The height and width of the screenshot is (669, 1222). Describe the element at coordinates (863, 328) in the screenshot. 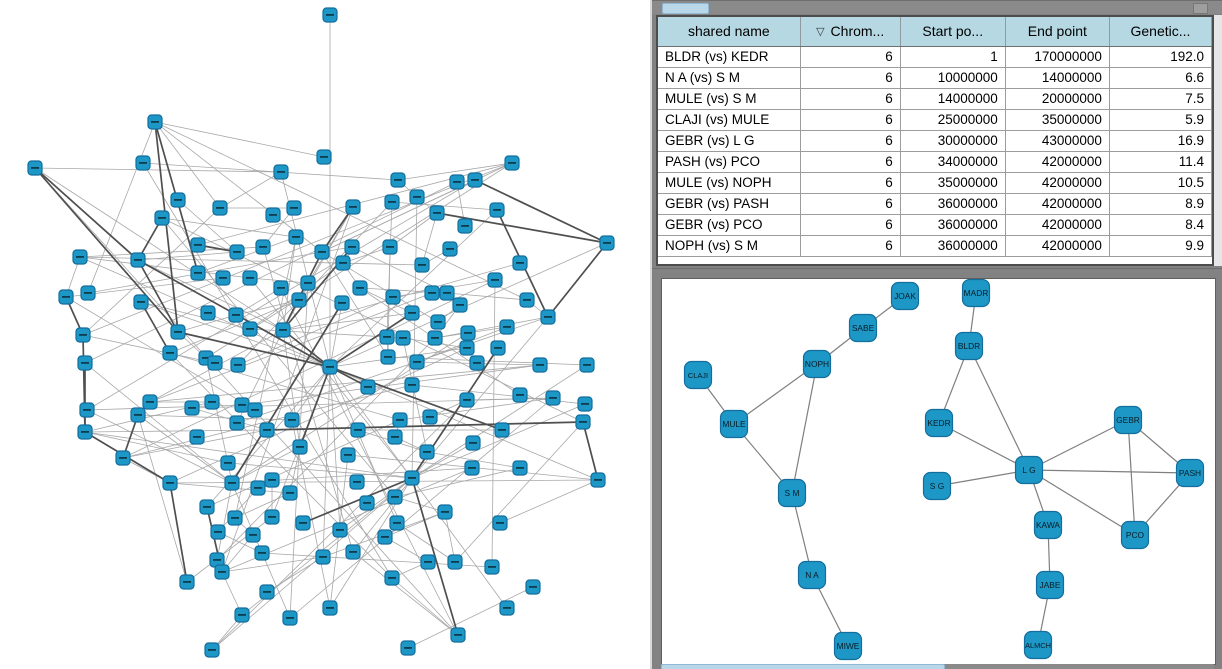

I see `graph-node-sabe` at that location.